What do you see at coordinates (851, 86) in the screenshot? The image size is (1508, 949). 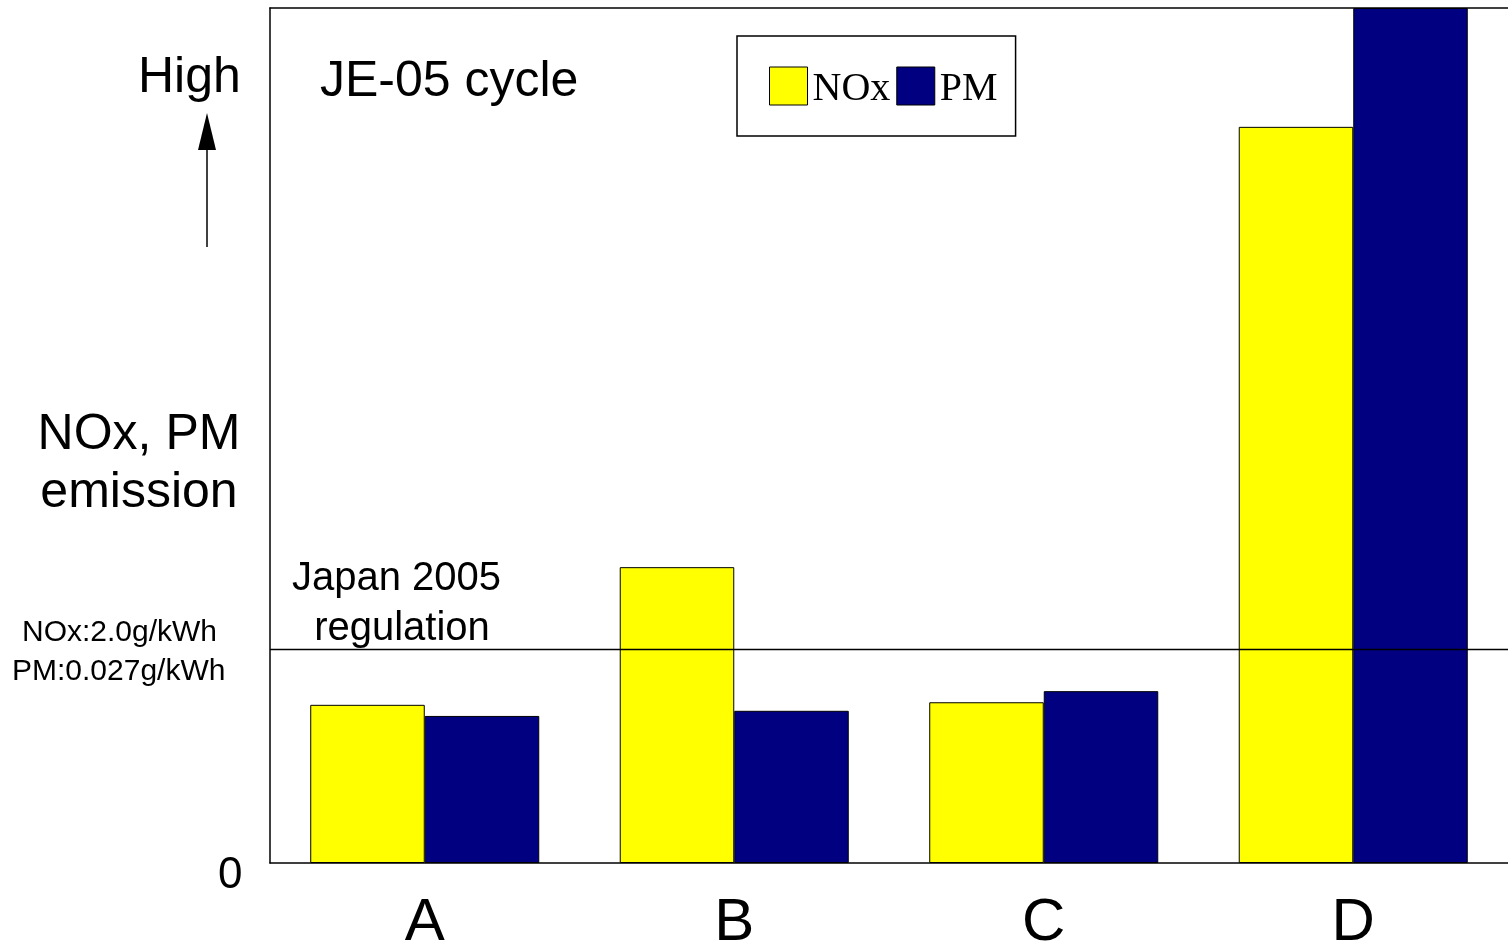 I see `legend-label: NOx` at bounding box center [851, 86].